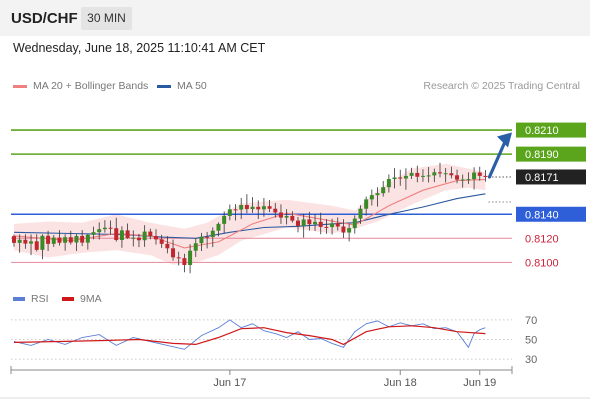 This screenshot has width=590, height=400. Describe the element at coordinates (229, 383) in the screenshot. I see `x-tick-label: Jun 17` at that location.